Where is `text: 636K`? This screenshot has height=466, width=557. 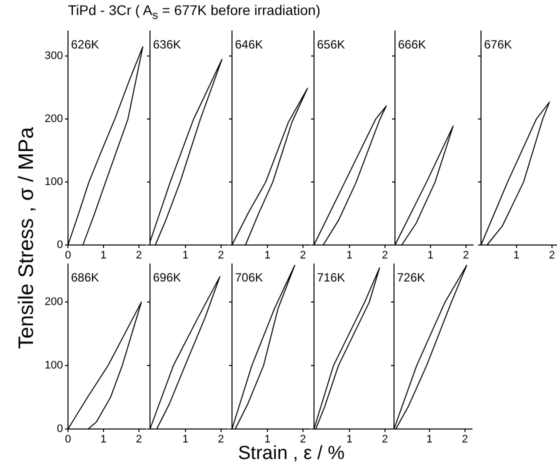 text: 636K is located at coordinates (167, 44).